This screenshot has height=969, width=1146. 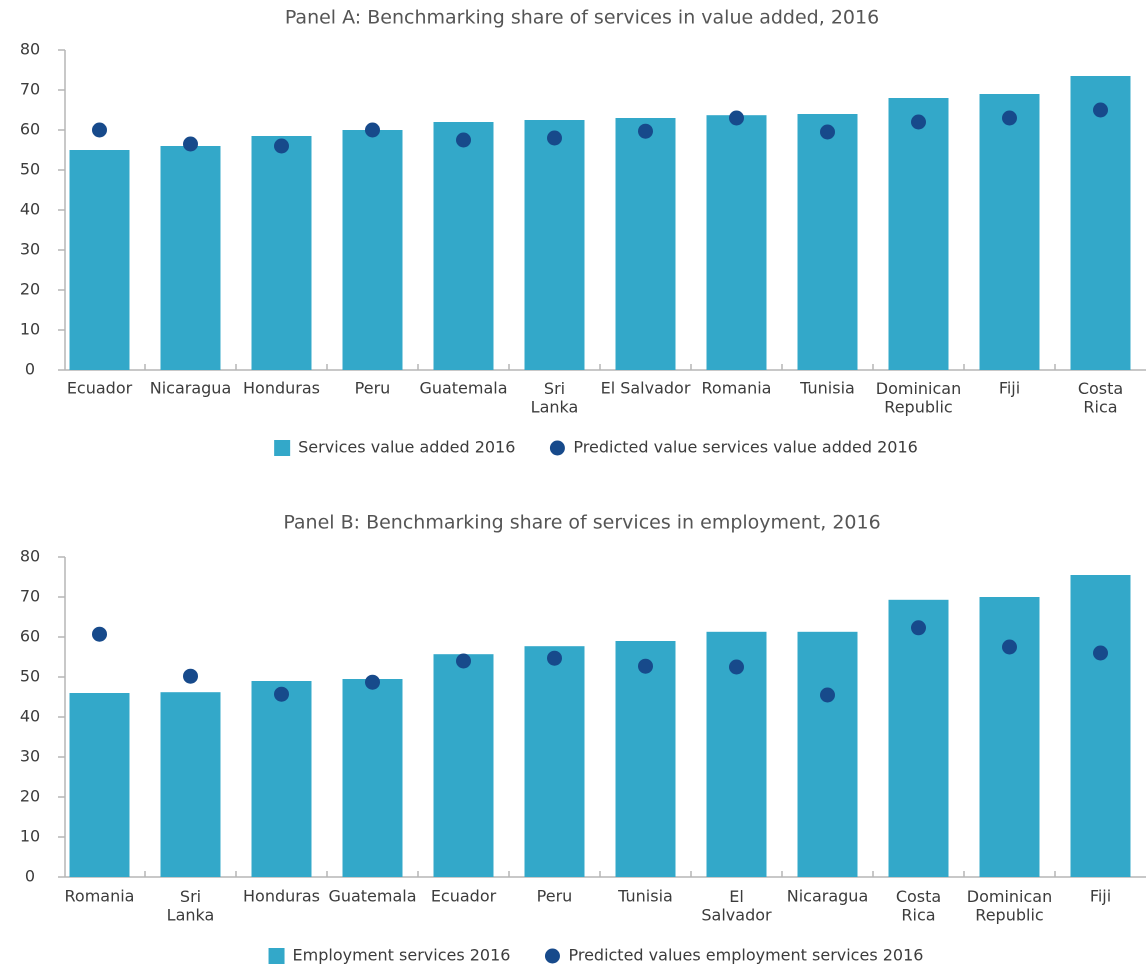 I want to click on legend-label: Services value added 2016, so click(x=406, y=447).